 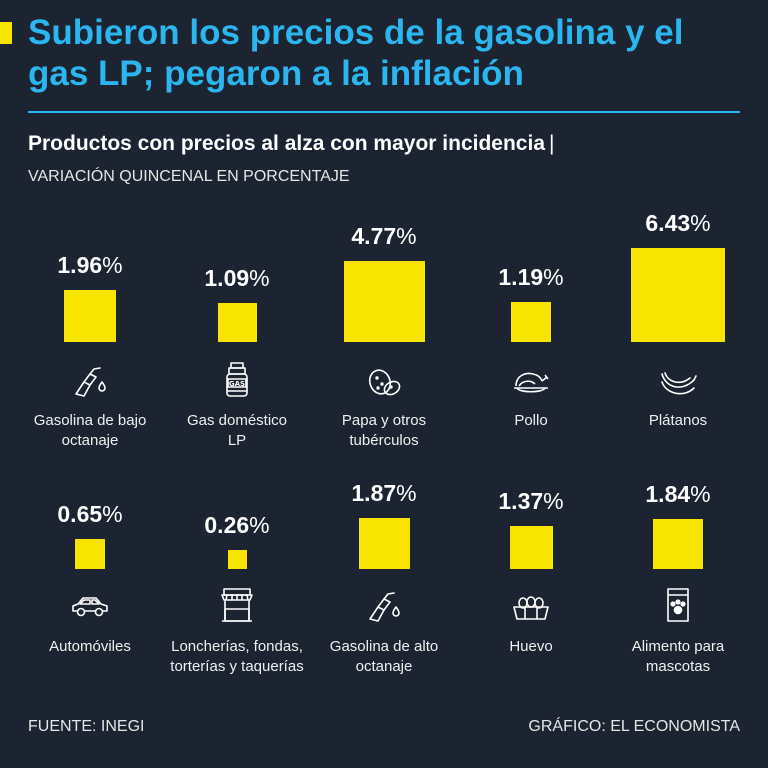 What do you see at coordinates (237, 384) in the screenshot?
I see `svg-text: GAS` at bounding box center [237, 384].